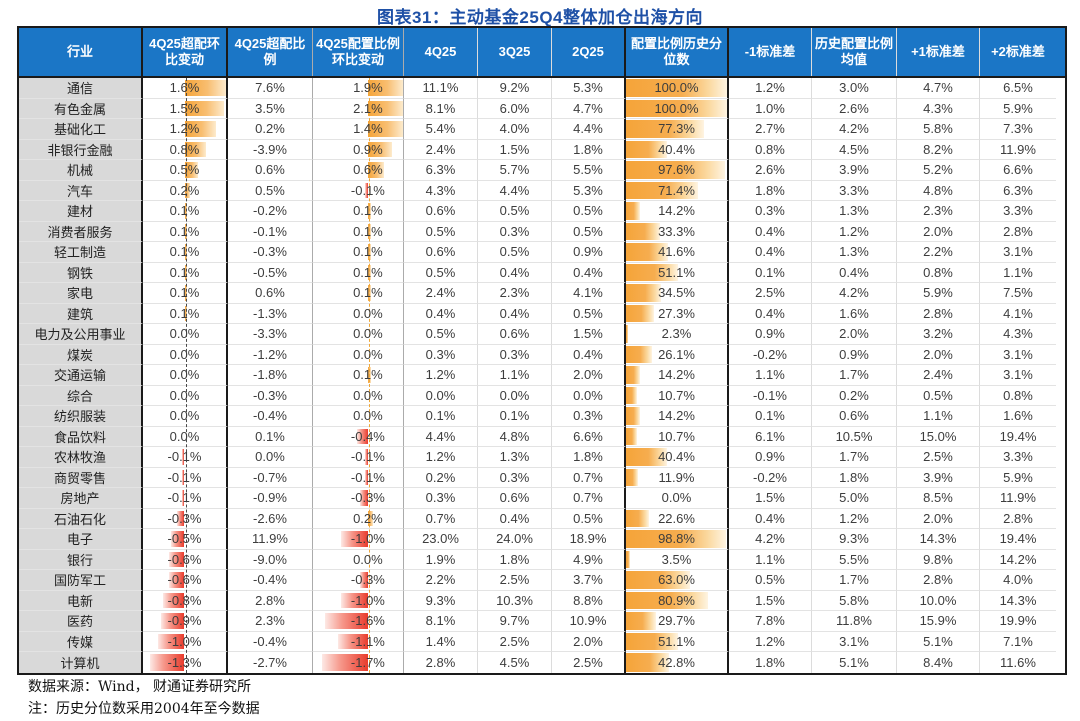  I want to click on value-cell: 1.8%, so click(770, 662).